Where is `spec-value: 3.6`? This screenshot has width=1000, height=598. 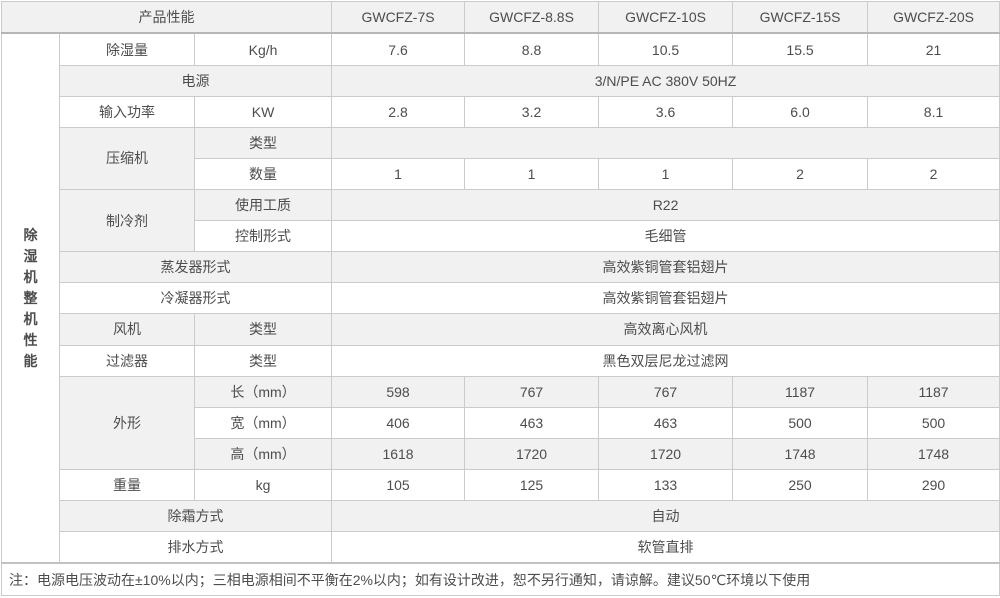
spec-value: 3.6 is located at coordinates (666, 111).